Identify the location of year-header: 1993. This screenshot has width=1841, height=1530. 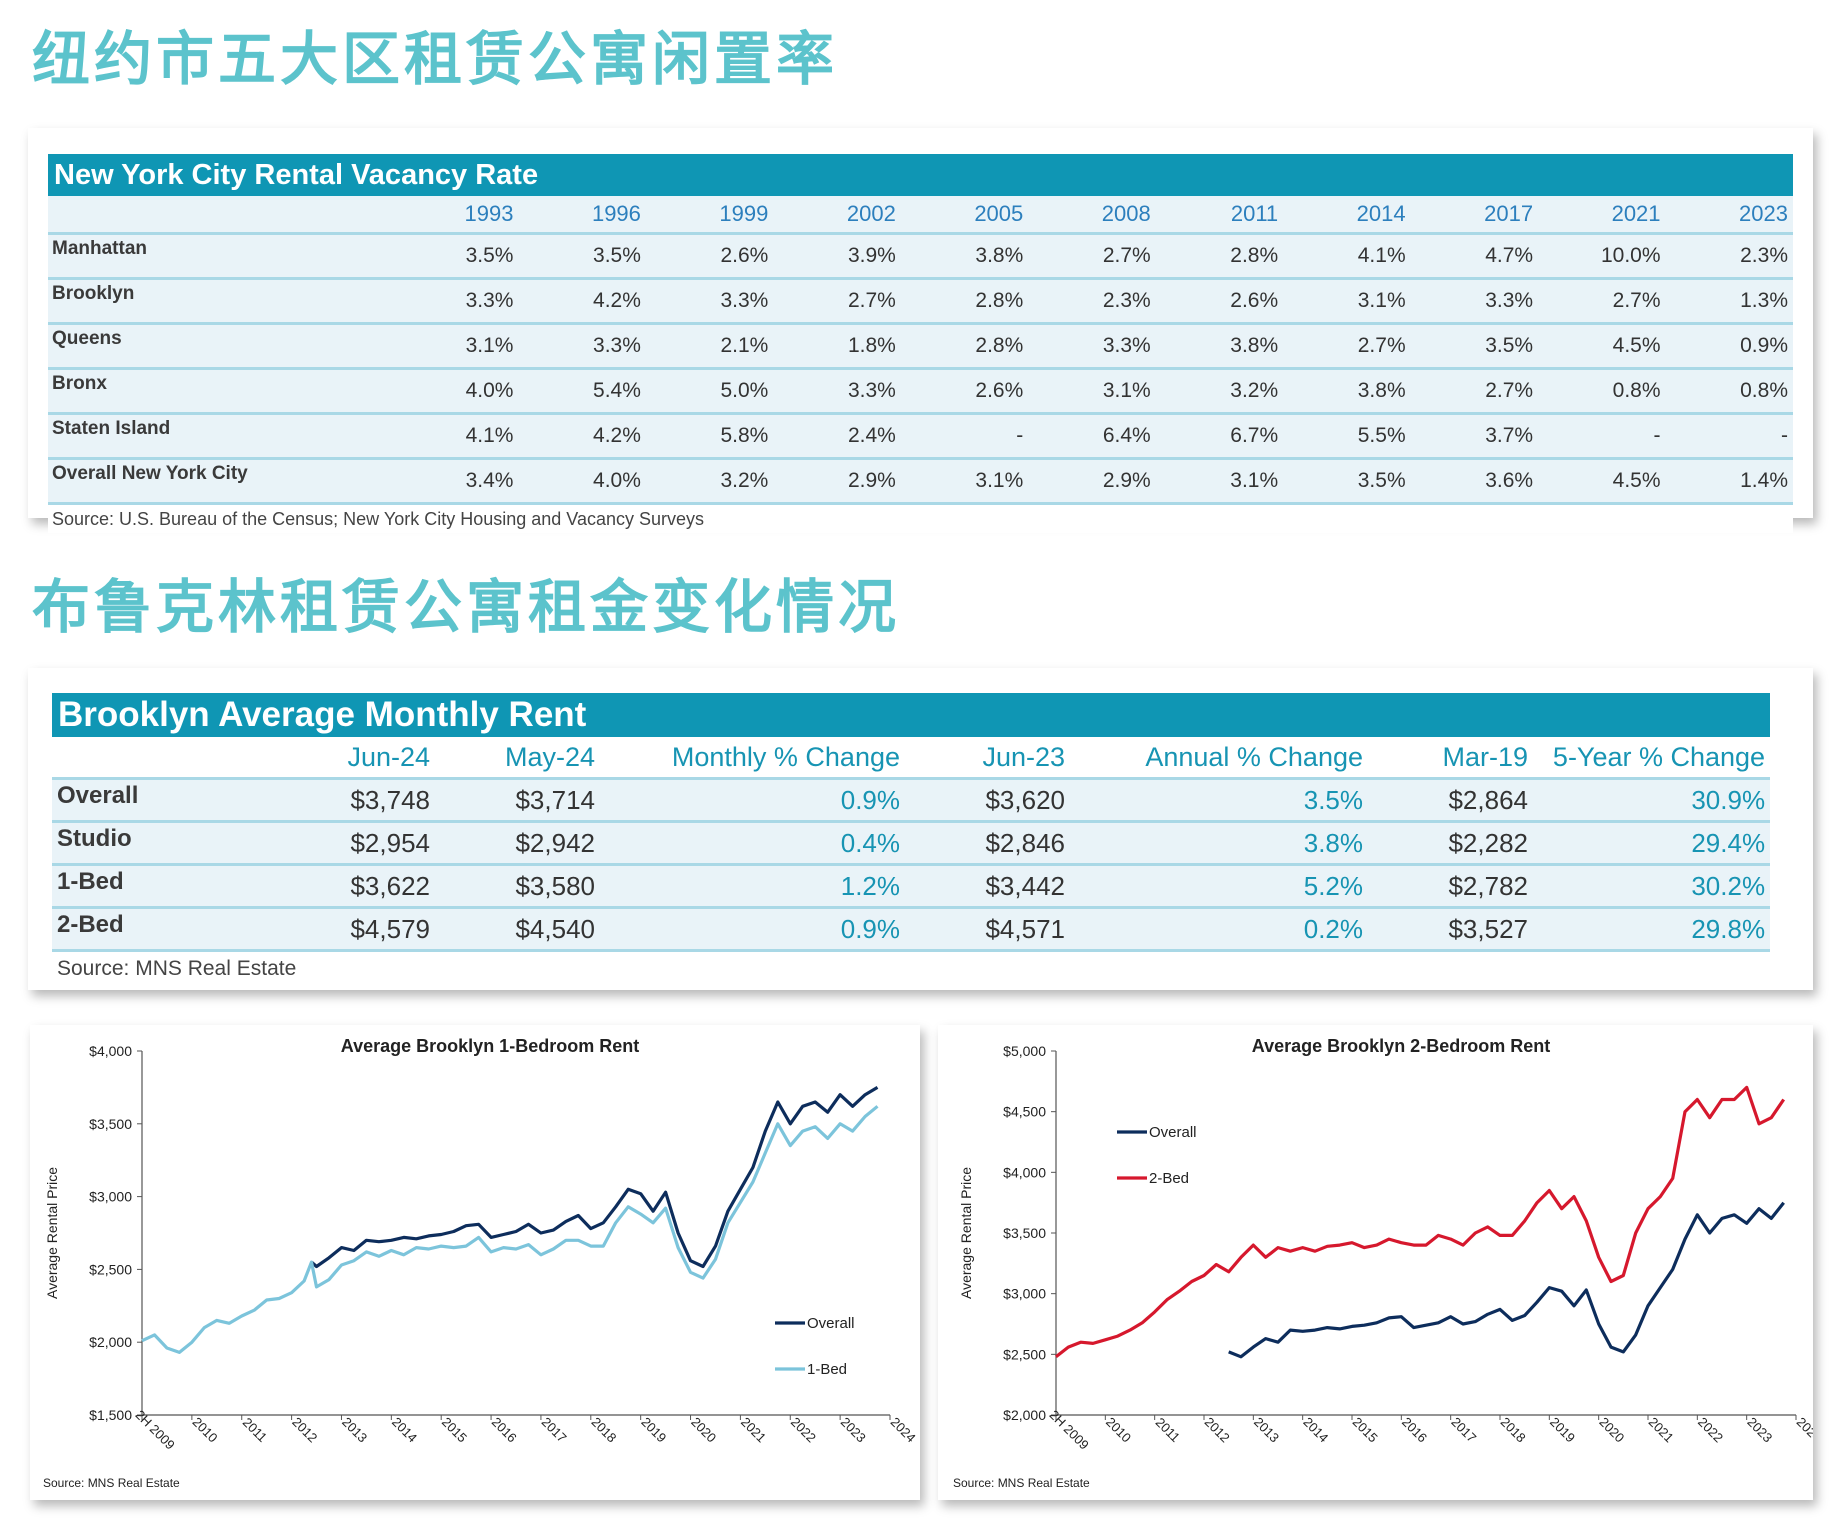
(455, 215).